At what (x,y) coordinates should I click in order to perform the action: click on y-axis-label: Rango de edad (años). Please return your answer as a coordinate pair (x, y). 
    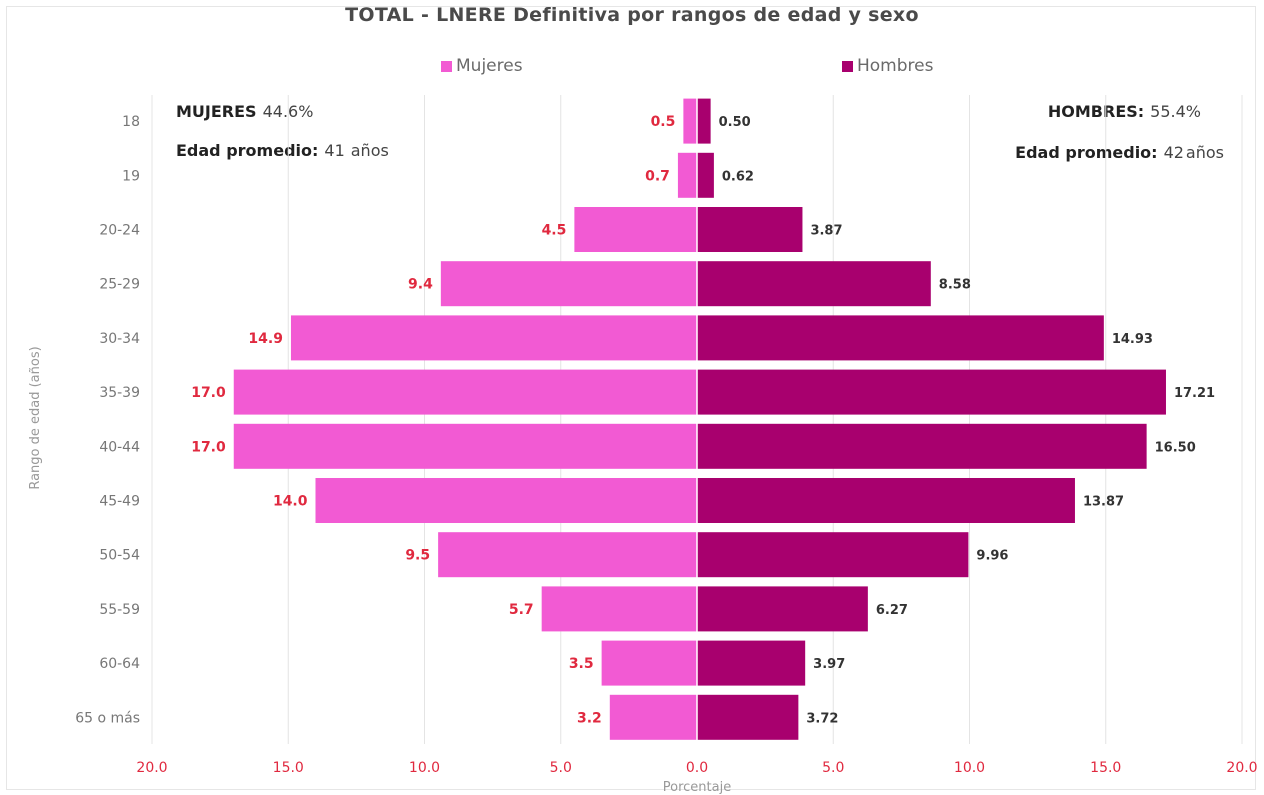
    Looking at the image, I should click on (35, 417).